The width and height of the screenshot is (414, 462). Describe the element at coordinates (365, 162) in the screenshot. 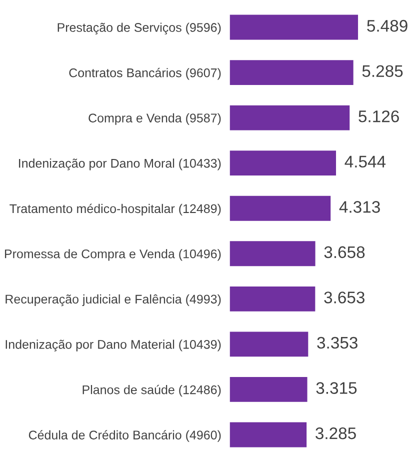

I see `data-label: 4.544` at that location.